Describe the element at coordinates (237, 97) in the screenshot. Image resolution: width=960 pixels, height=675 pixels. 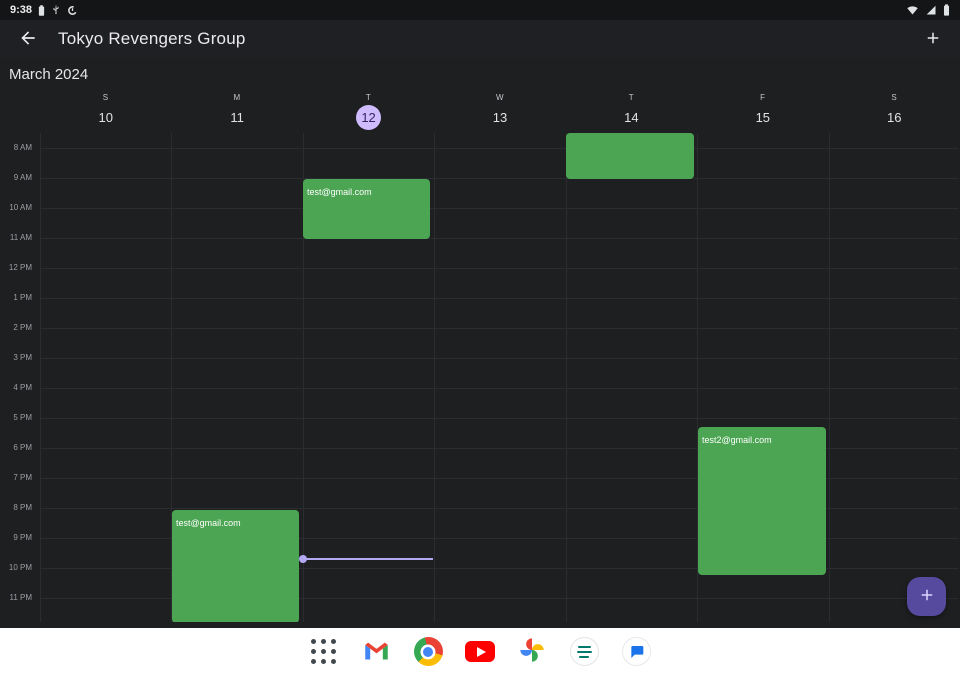
I see `day-letter: M` at that location.